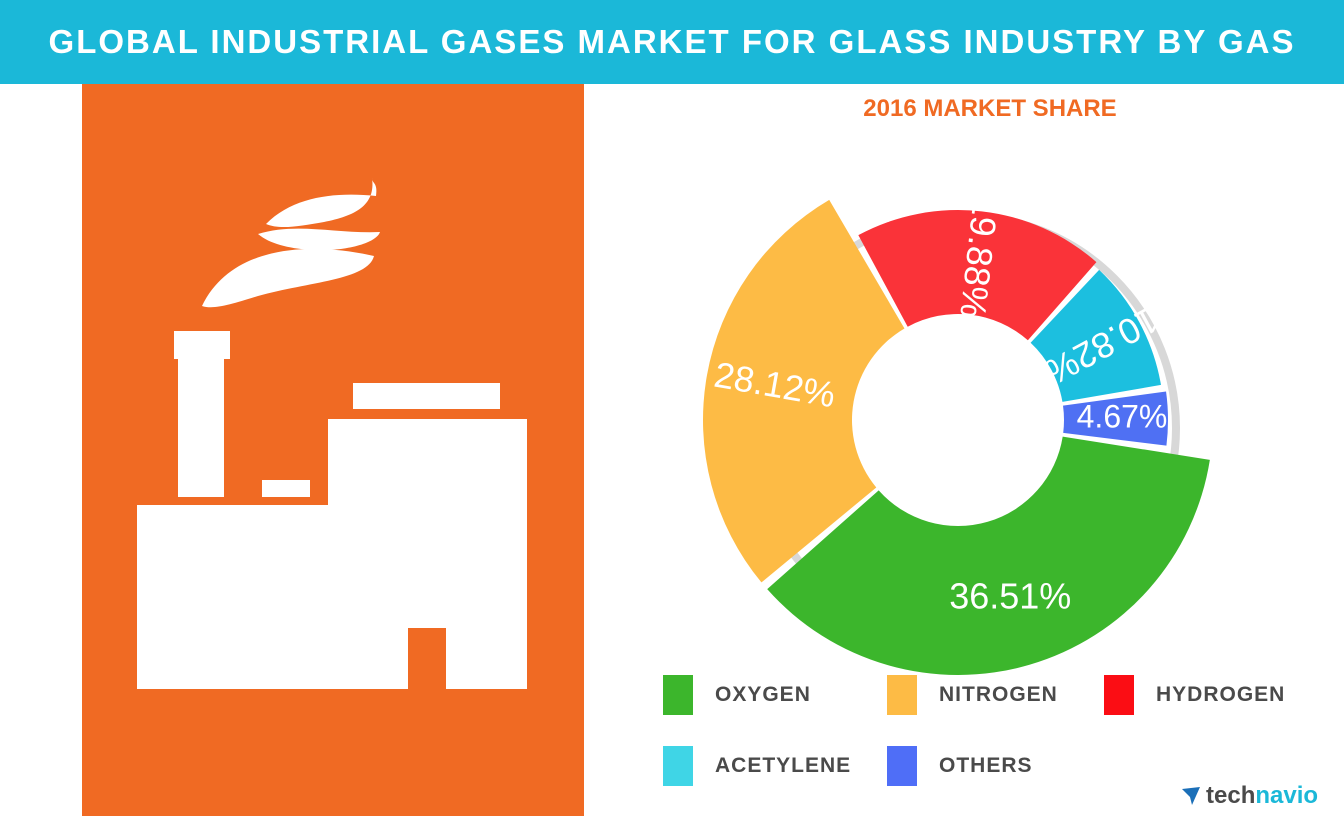  What do you see at coordinates (1287, 795) in the screenshot?
I see `brand-suffix: navio` at bounding box center [1287, 795].